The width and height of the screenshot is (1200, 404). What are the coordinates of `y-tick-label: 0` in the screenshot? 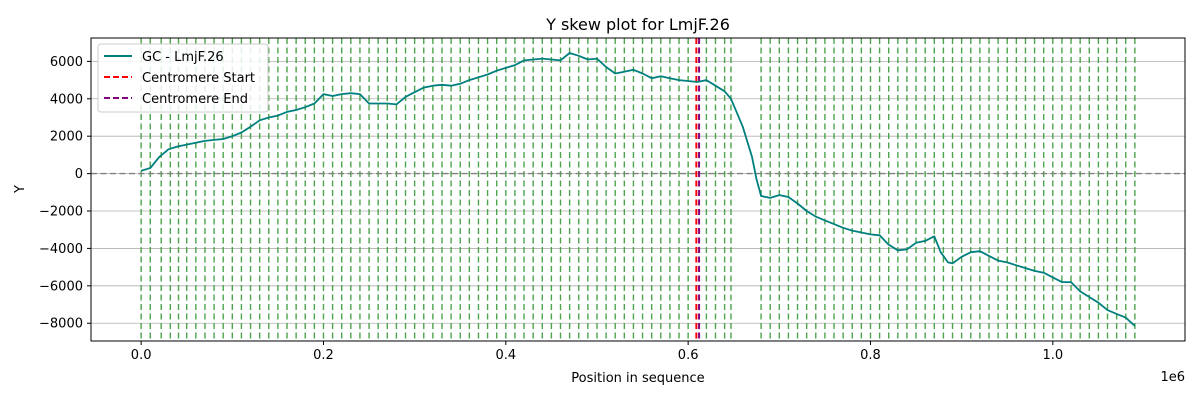 It's located at (79, 174).